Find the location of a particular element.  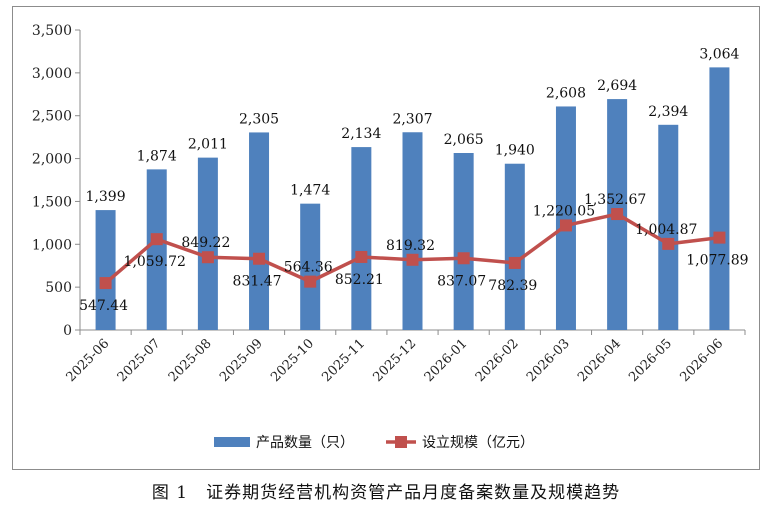

x-tick-label: 2025-09 is located at coordinates (241, 360).